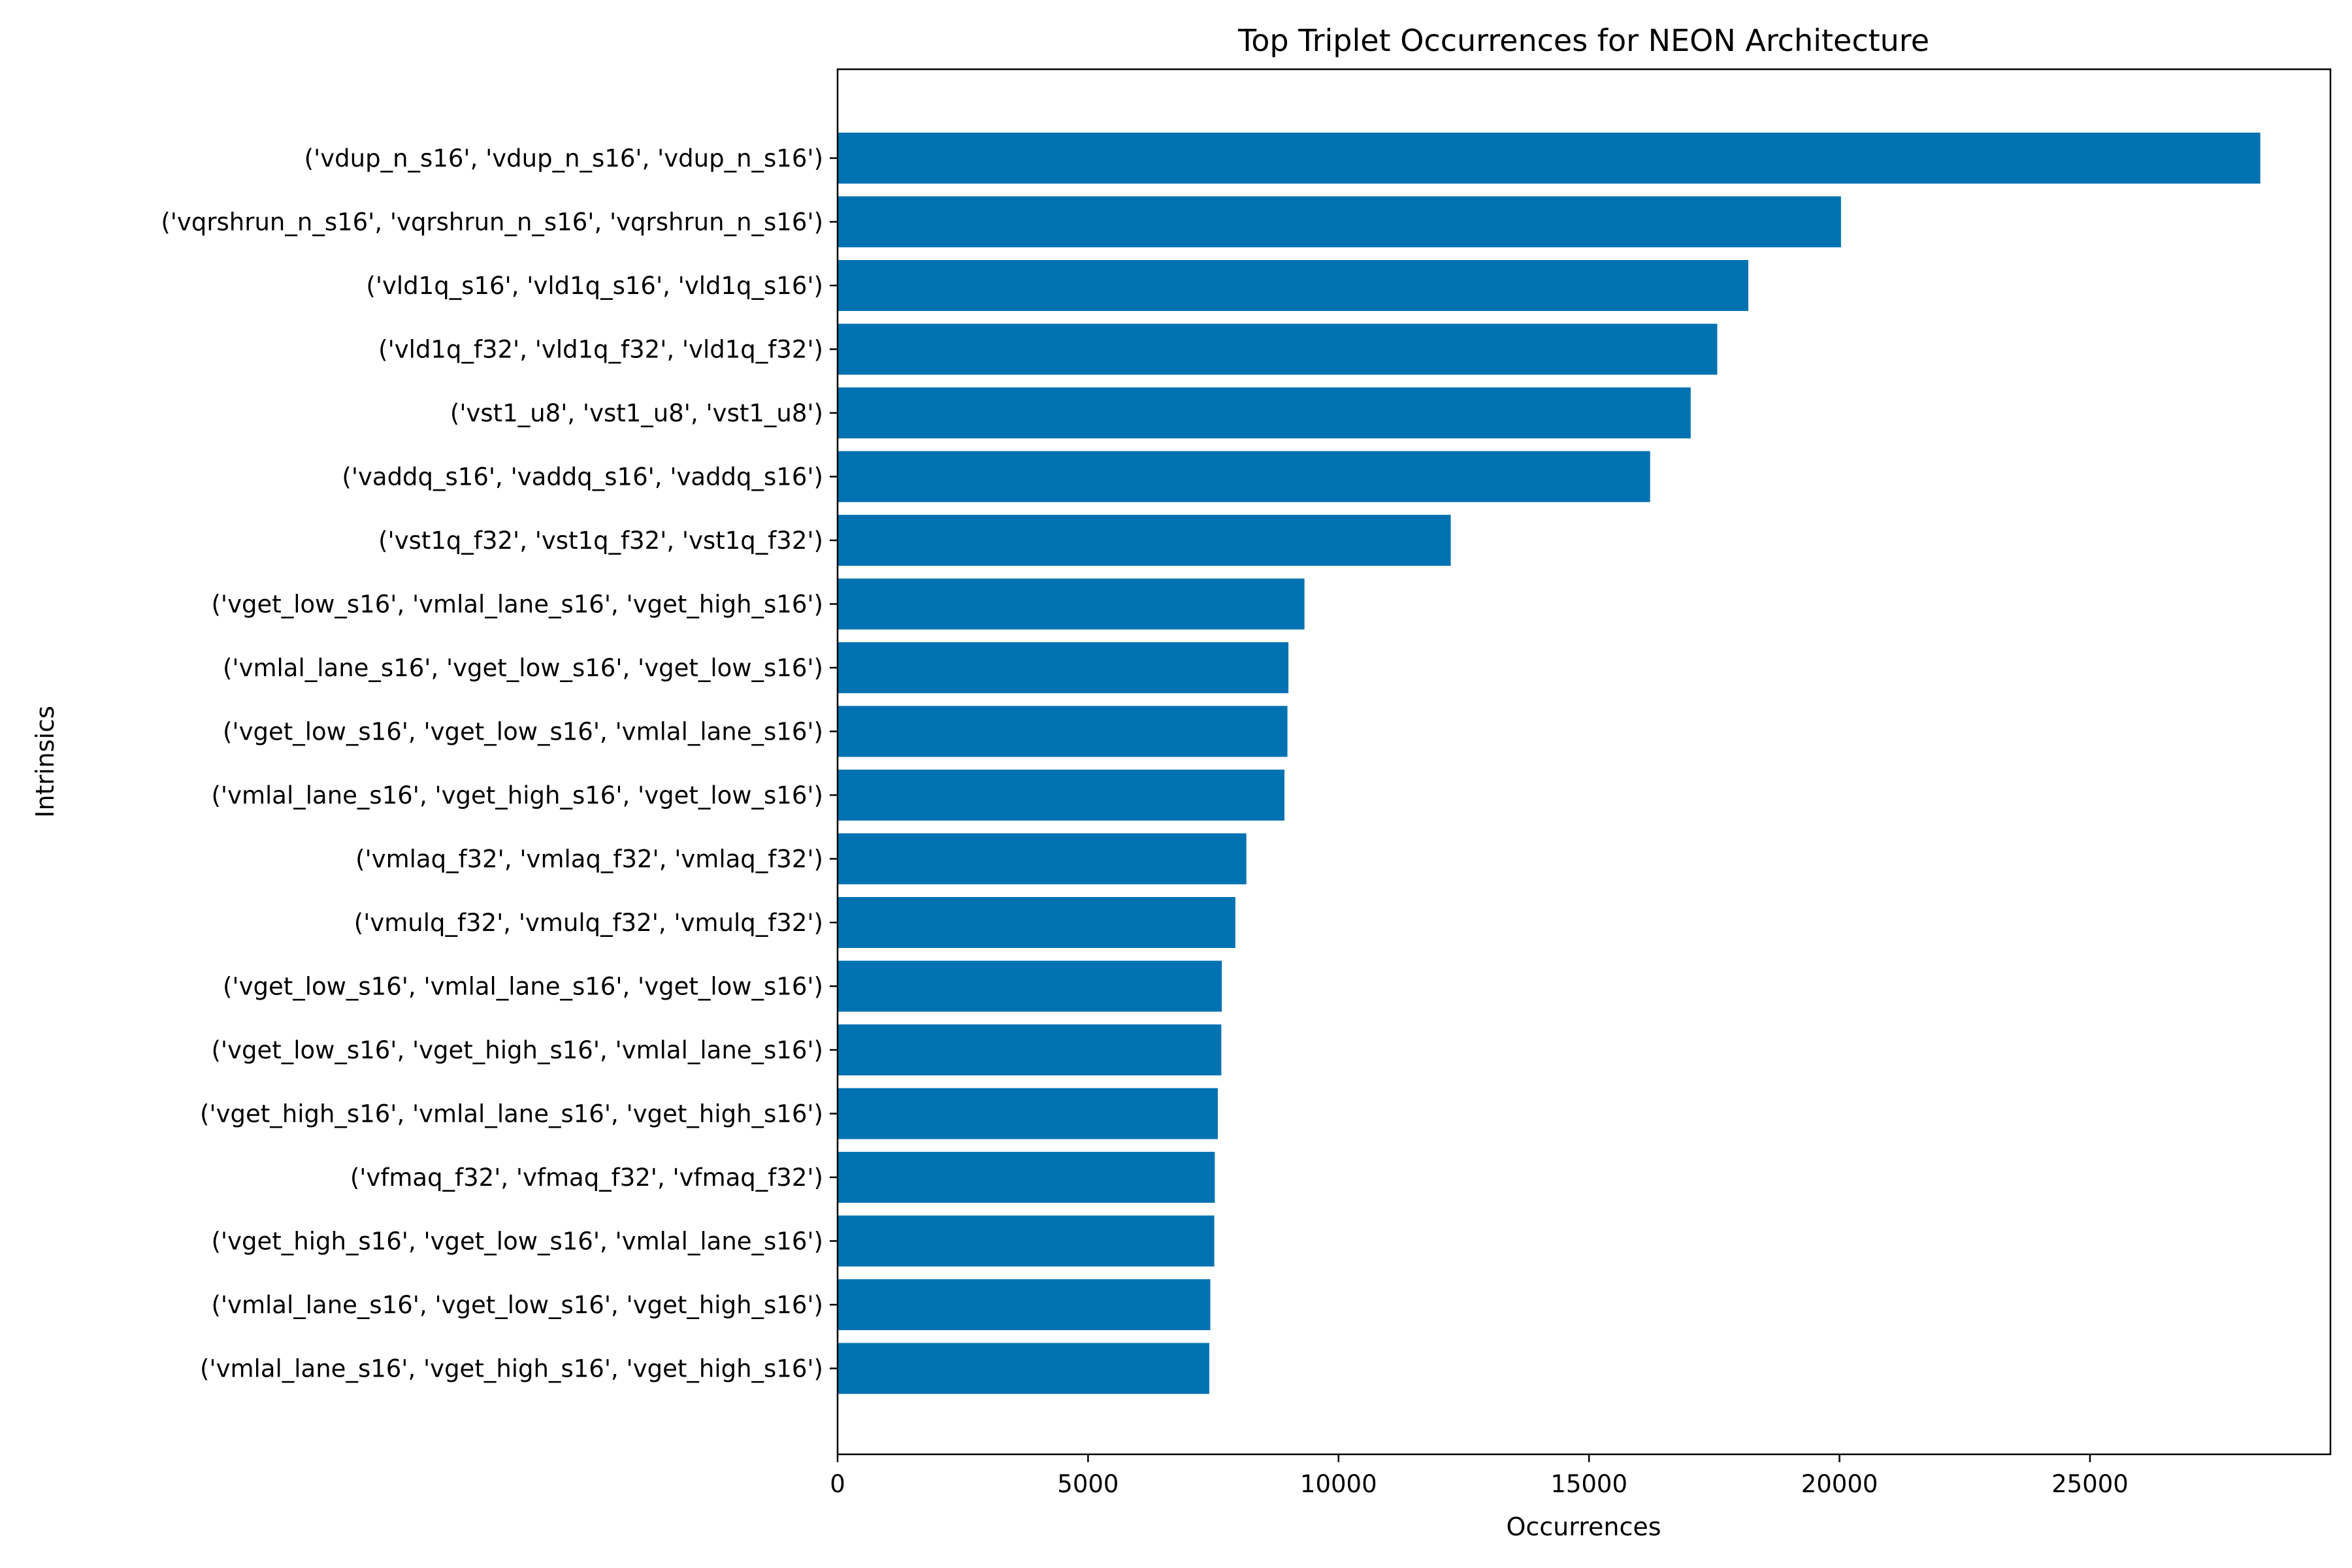 This screenshot has height=1568, width=2352. Describe the element at coordinates (1088, 1484) in the screenshot. I see `x-tick-label: 5000` at that location.